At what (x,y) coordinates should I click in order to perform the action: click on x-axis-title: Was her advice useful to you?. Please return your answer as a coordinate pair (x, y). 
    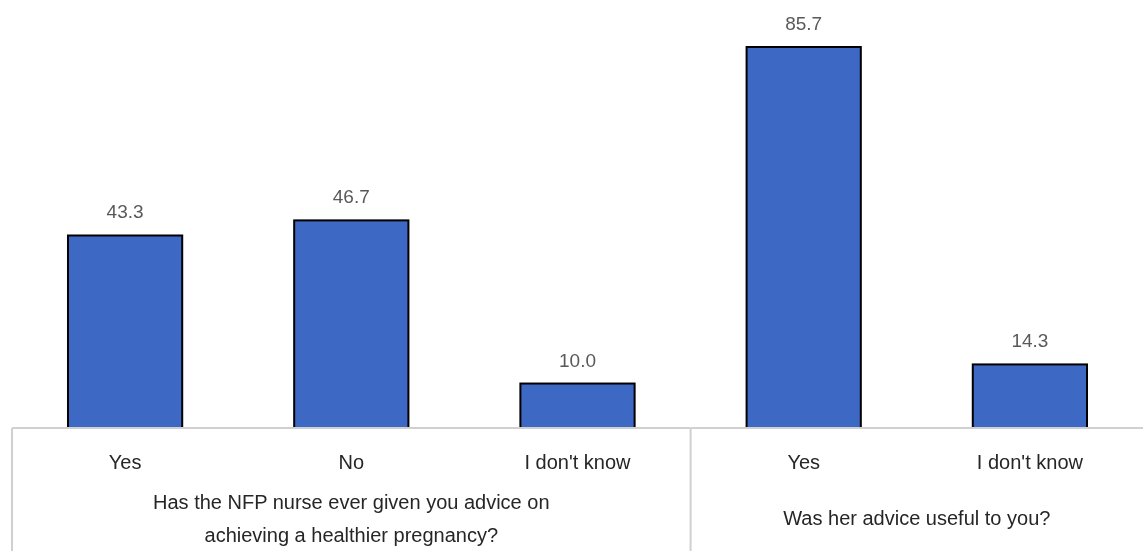
    Looking at the image, I should click on (917, 518).